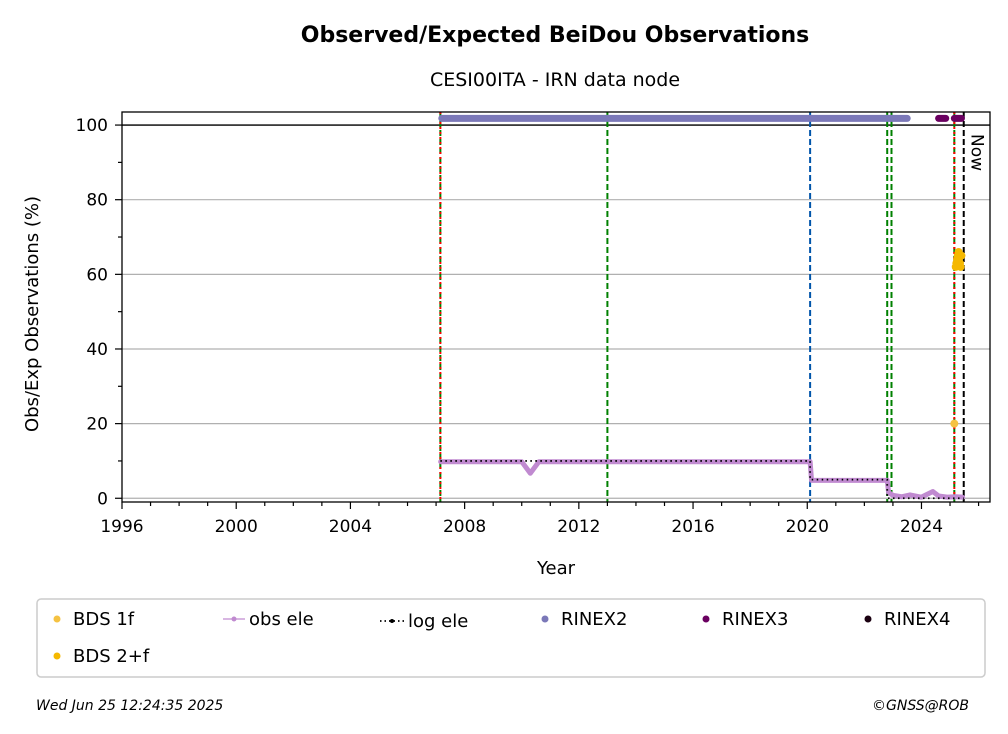 Image resolution: width=1008 pixels, height=734 pixels. Describe the element at coordinates (977, 152) in the screenshot. I see `now-label: Now` at that location.